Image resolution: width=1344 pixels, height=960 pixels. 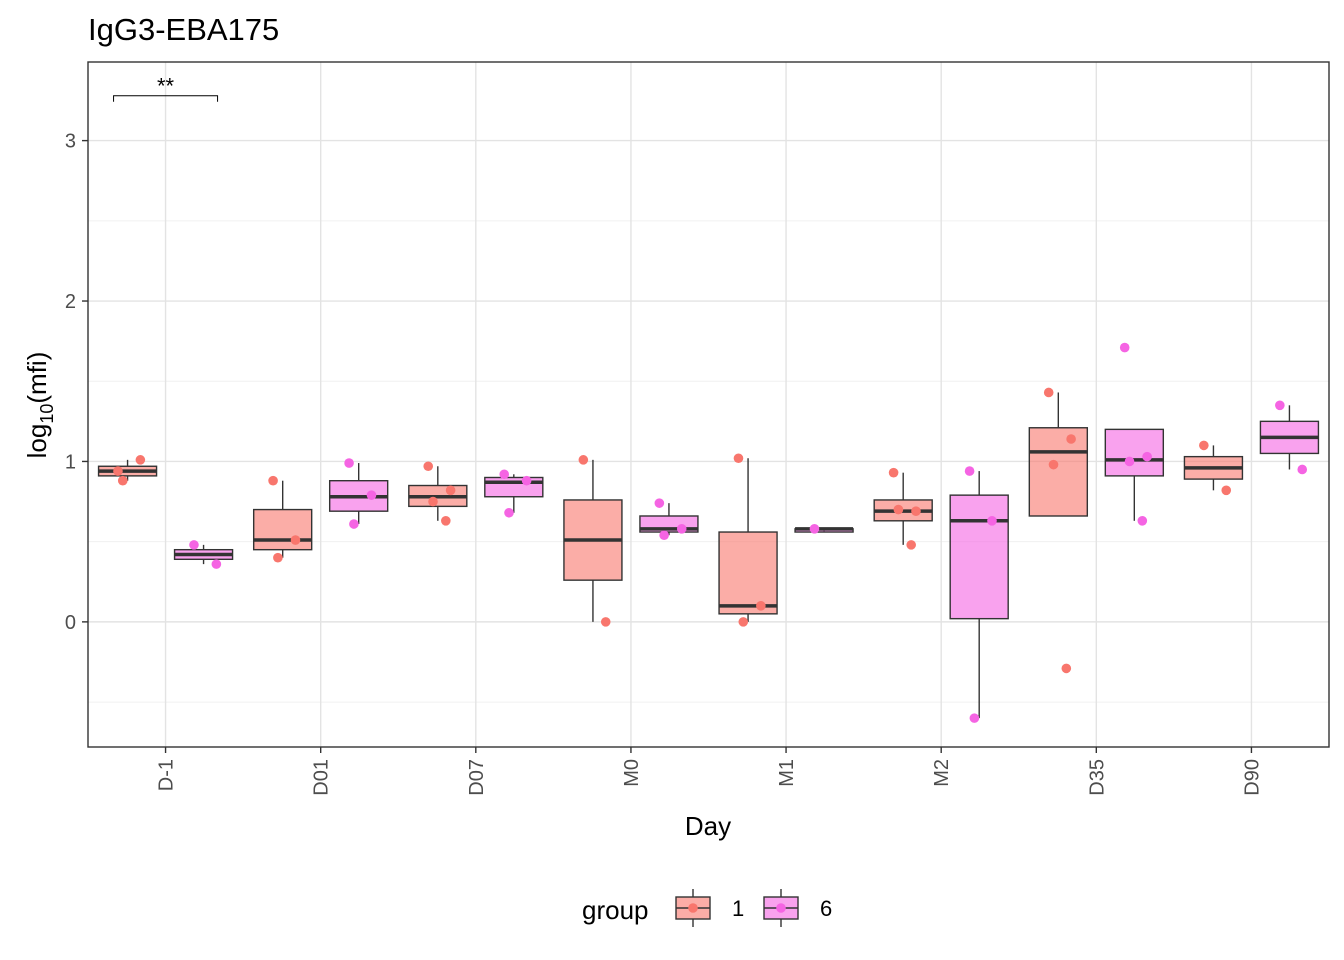 I want to click on y-axis-title-rest: (mfi), so click(x=37, y=378).